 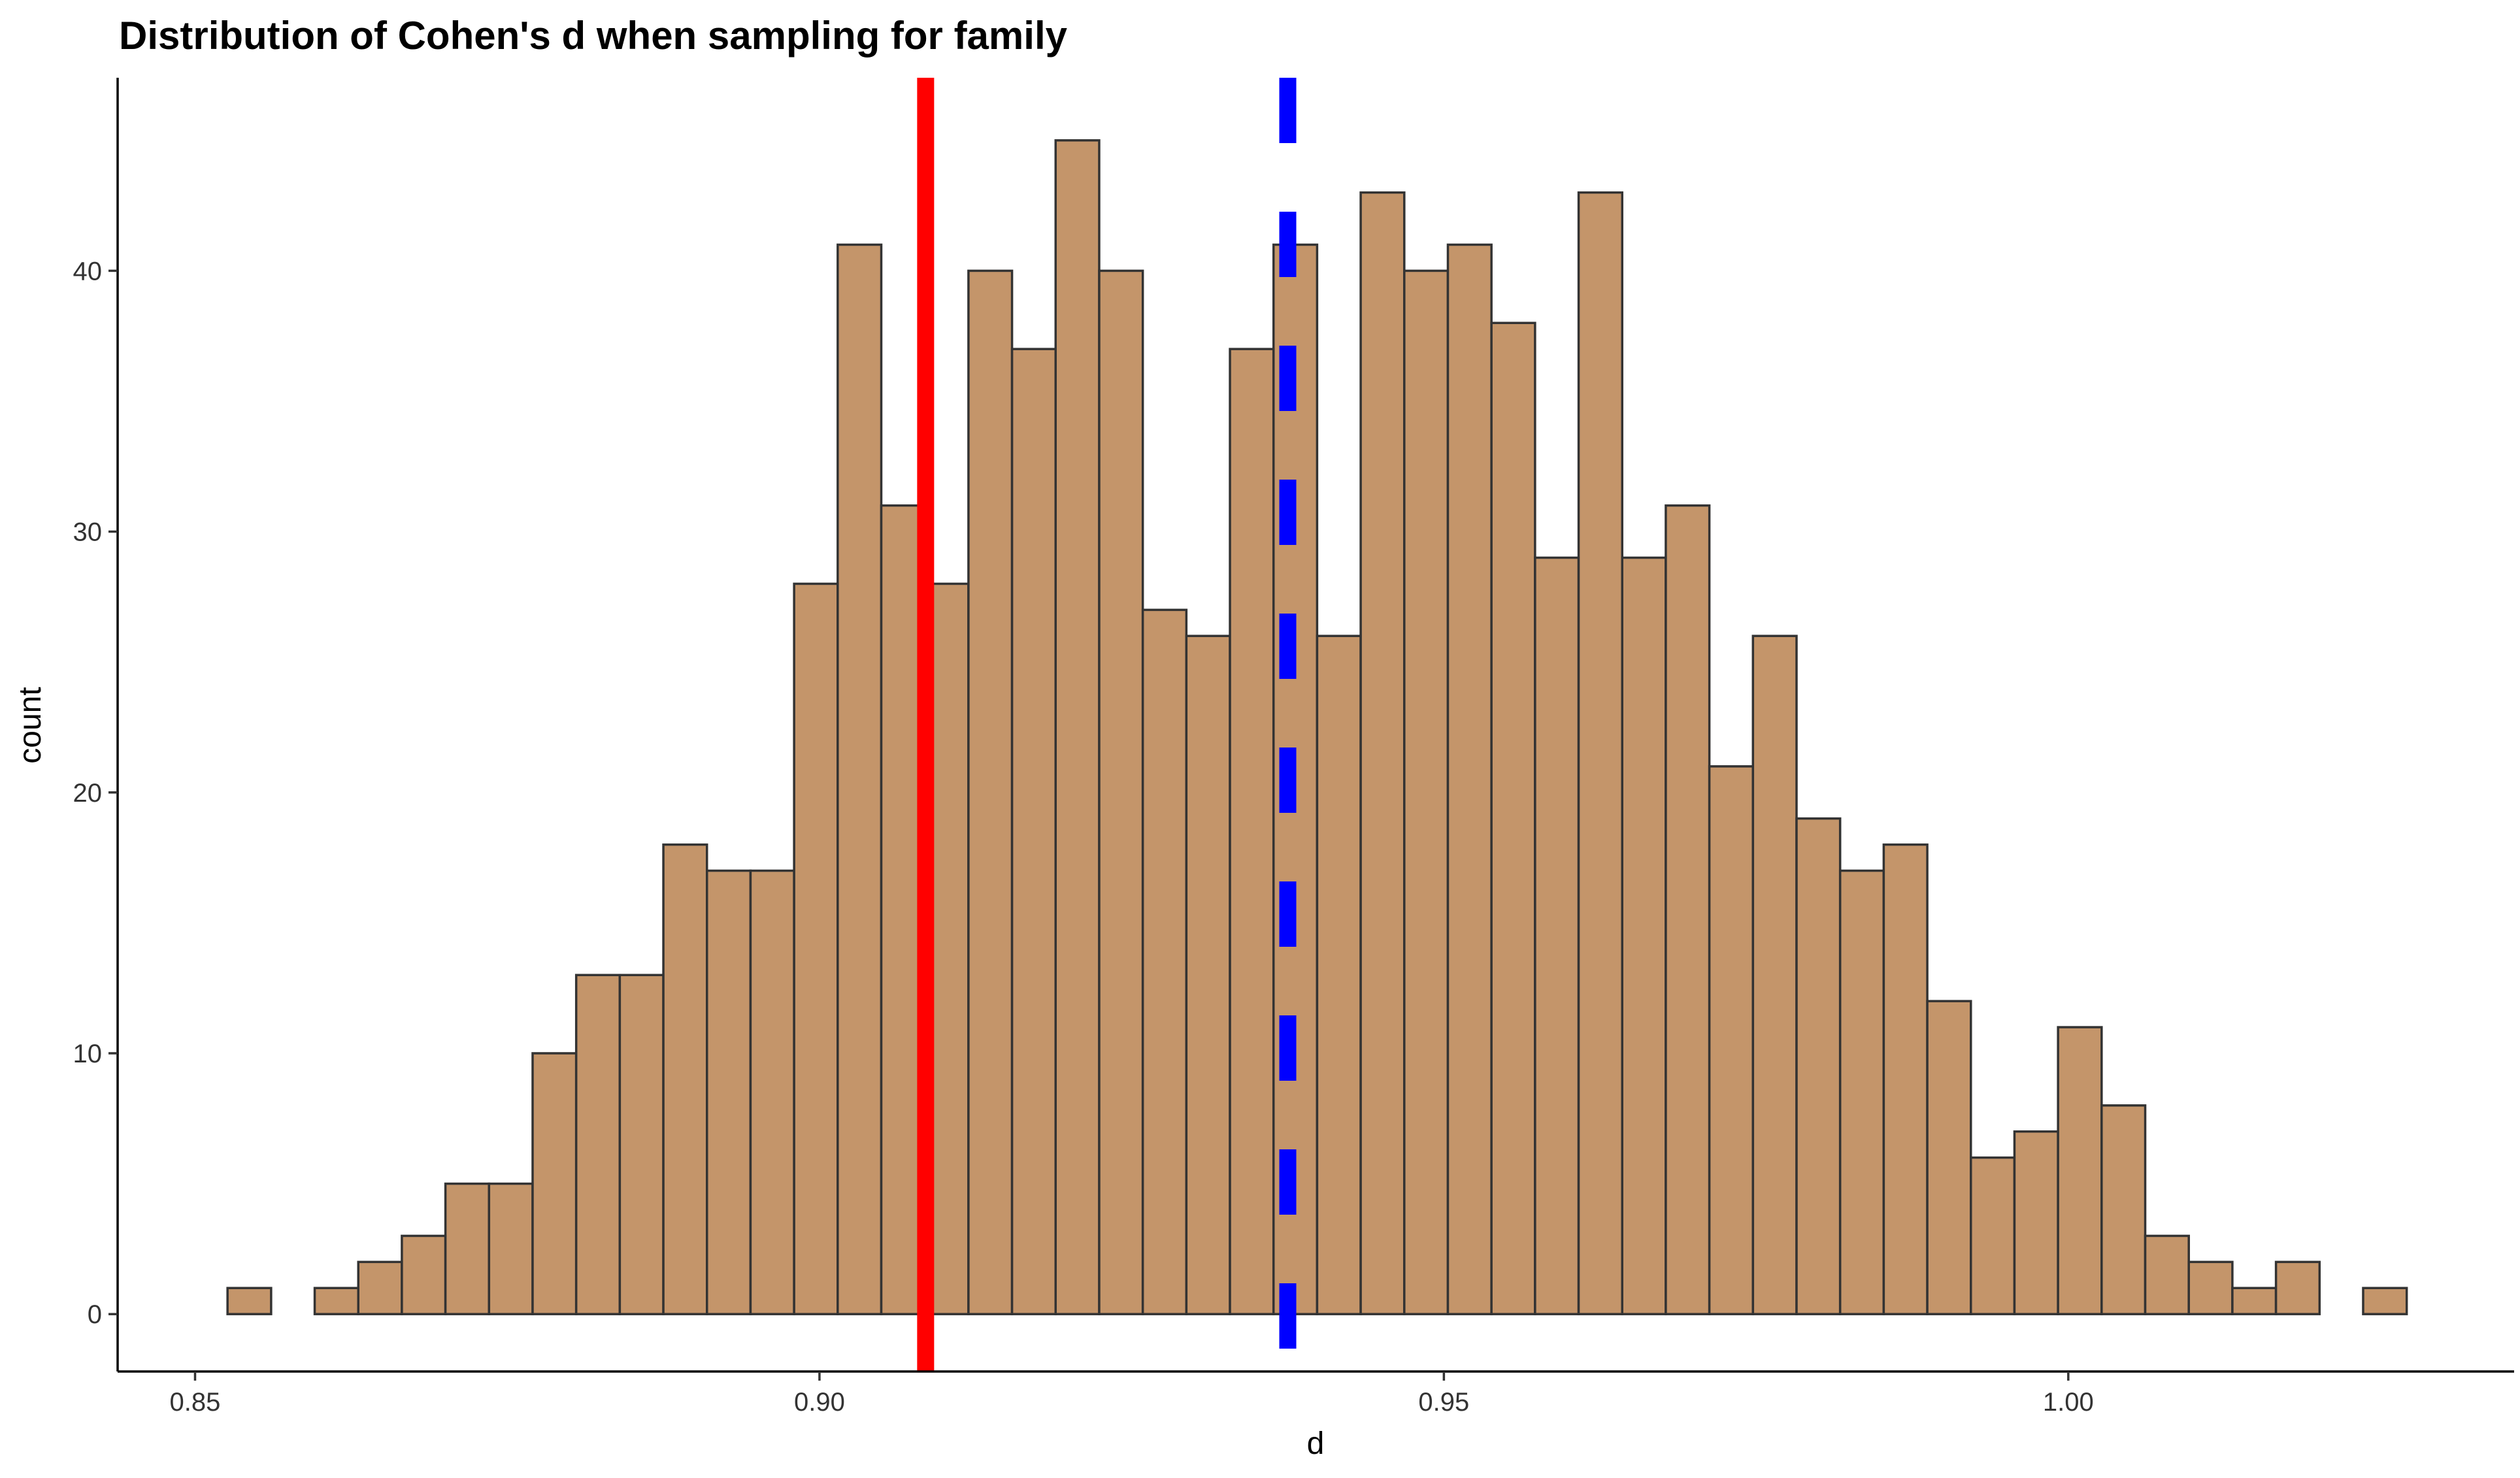 I want to click on y-tick-label: 30, so click(x=88, y=532).